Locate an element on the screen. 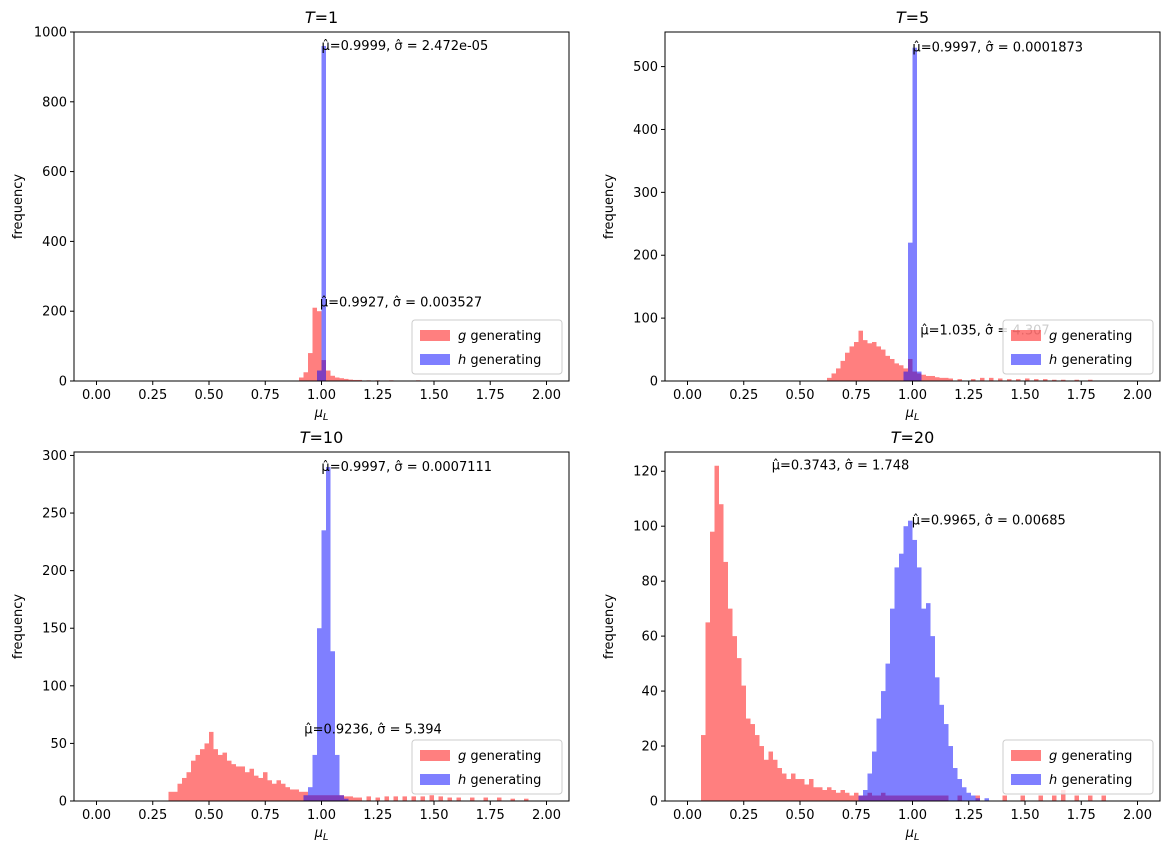  x-tick-label: 2.00 is located at coordinates (1137, 395).